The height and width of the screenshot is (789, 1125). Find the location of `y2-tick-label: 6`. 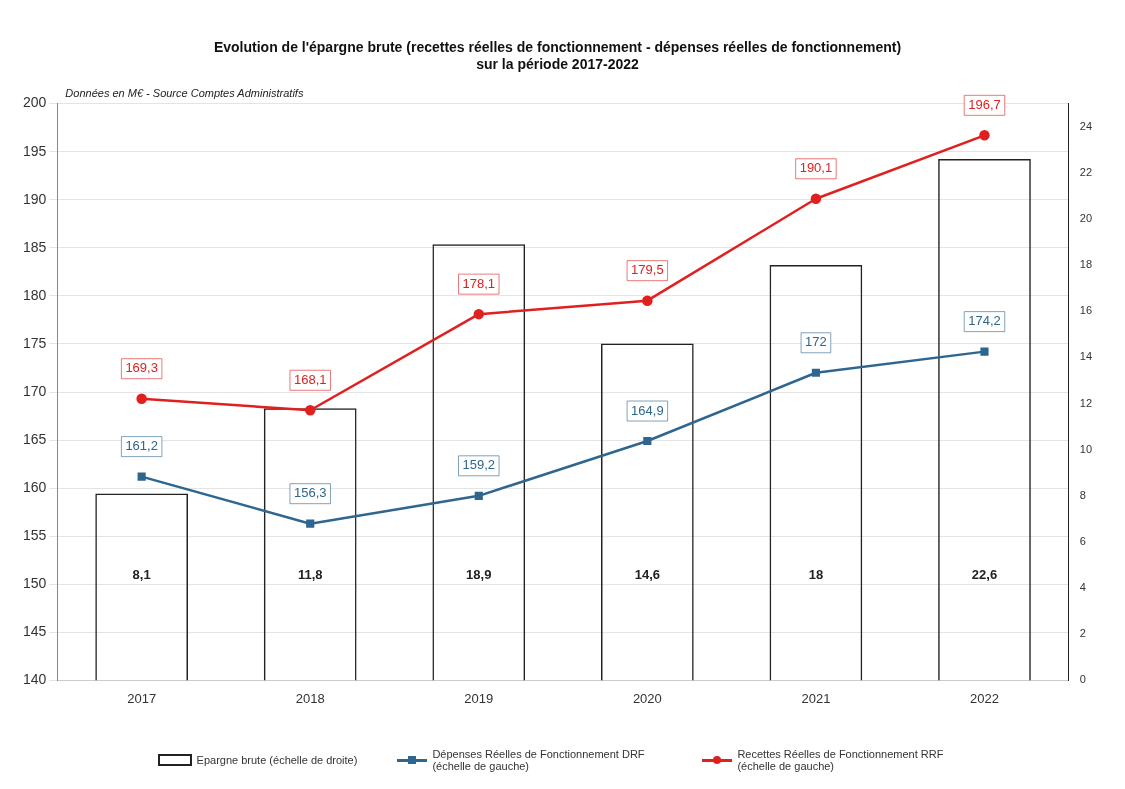

y2-tick-label: 6 is located at coordinates (1082, 541).